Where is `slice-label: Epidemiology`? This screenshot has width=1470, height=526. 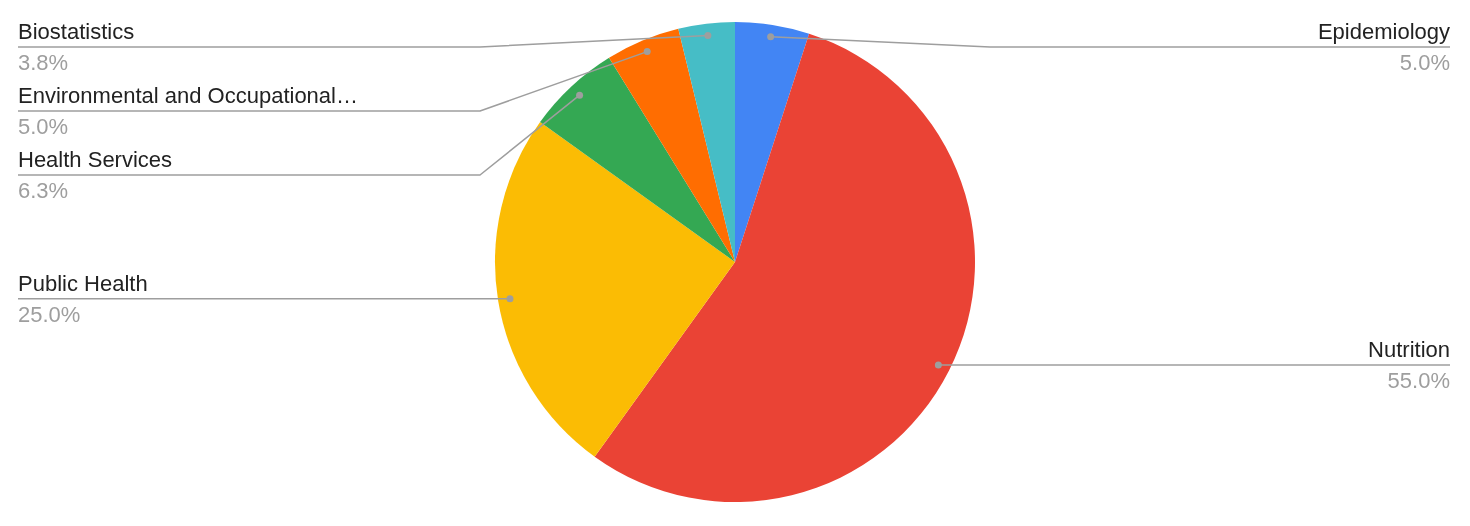 slice-label: Epidemiology is located at coordinates (1383, 31).